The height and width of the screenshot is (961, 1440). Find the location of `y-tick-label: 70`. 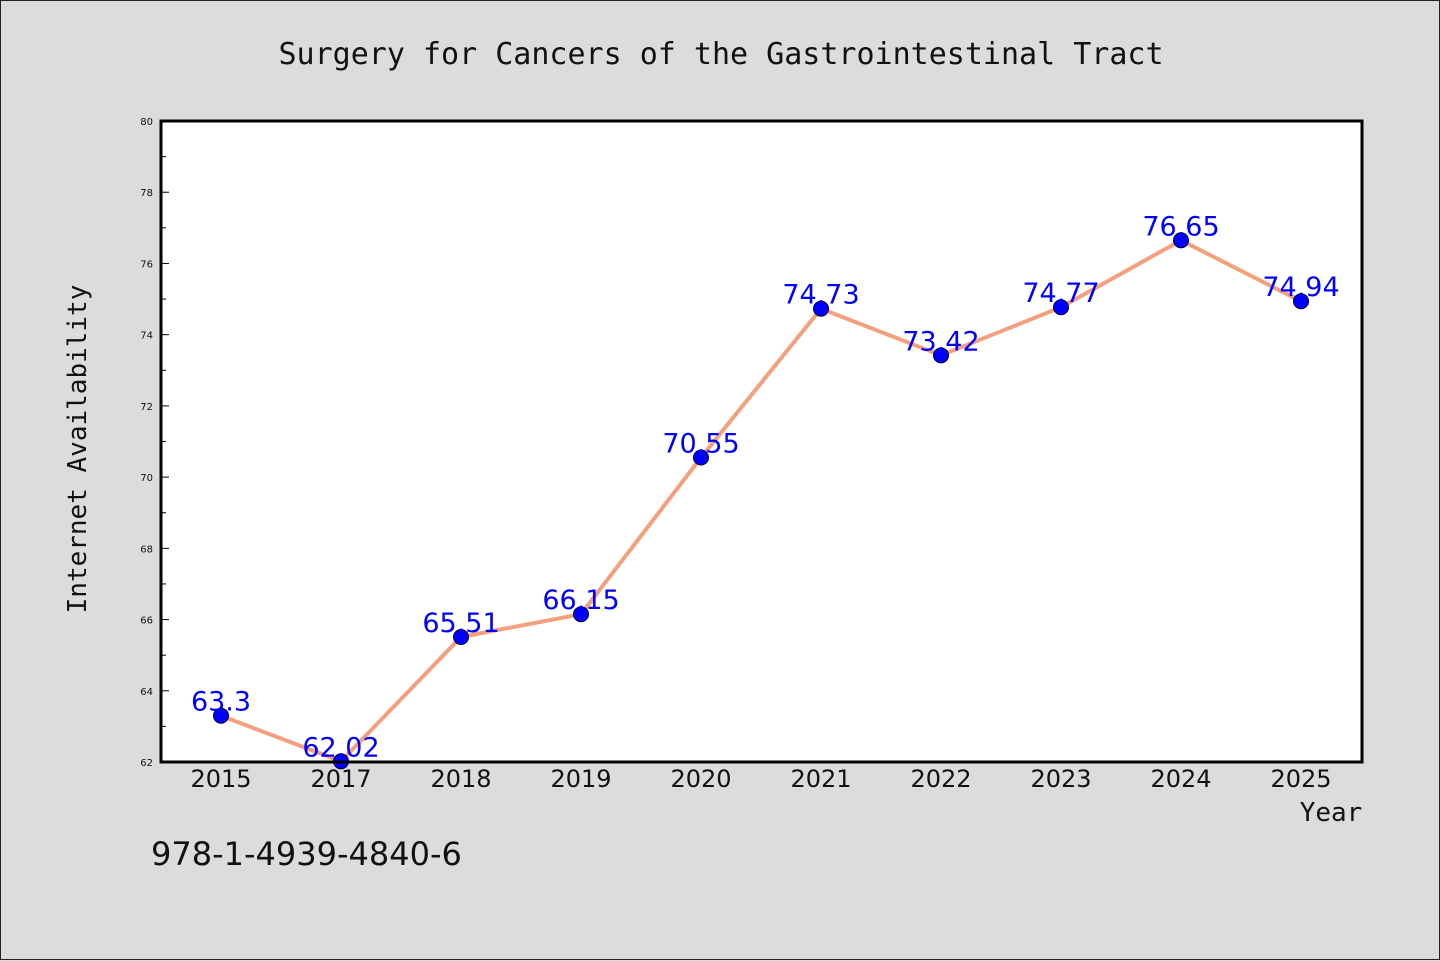

y-tick-label: 70 is located at coordinates (146, 478).